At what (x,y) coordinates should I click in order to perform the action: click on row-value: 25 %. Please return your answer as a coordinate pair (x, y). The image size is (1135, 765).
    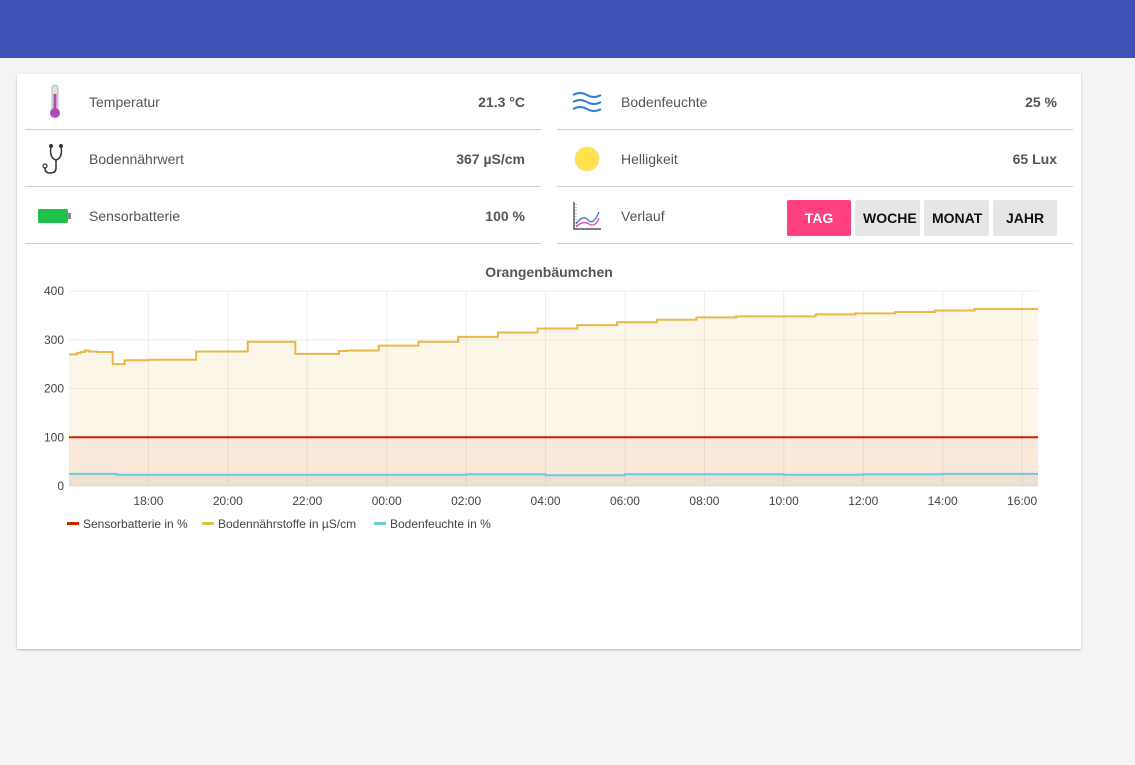
    Looking at the image, I should click on (1041, 102).